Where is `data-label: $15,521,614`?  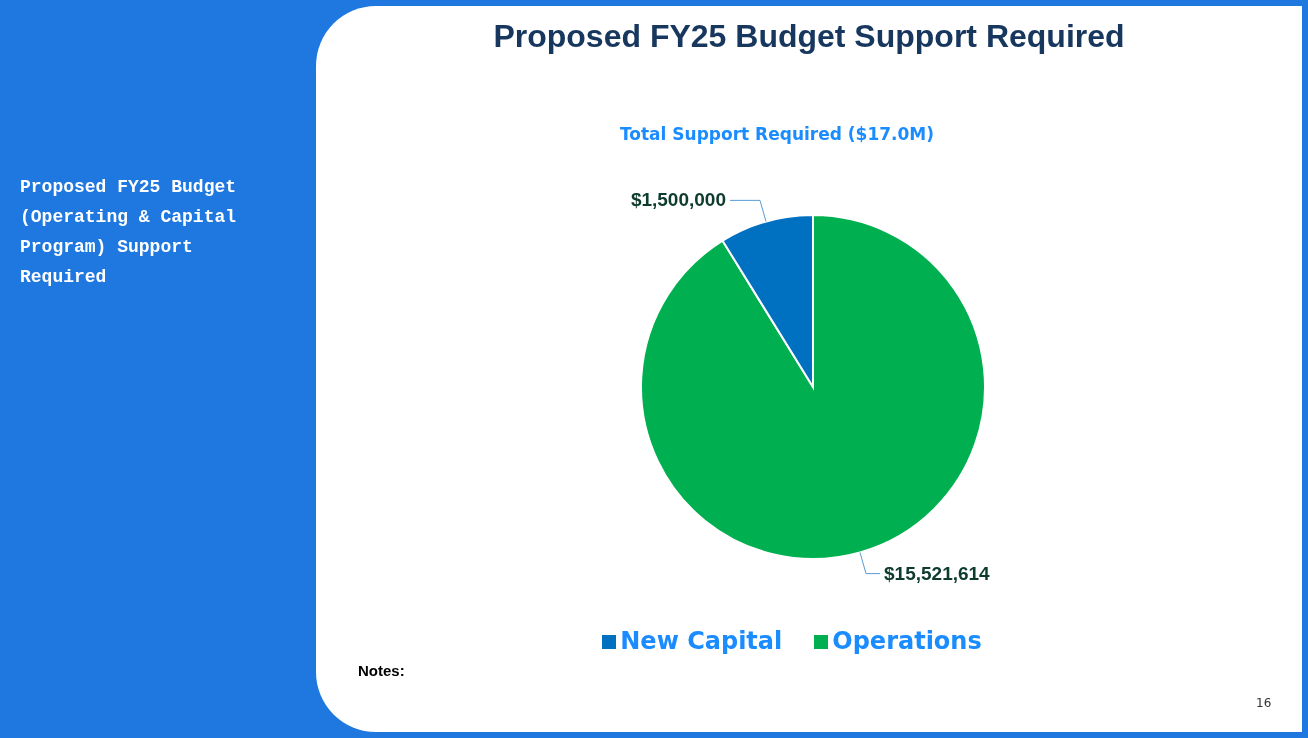
data-label: $15,521,614 is located at coordinates (937, 573).